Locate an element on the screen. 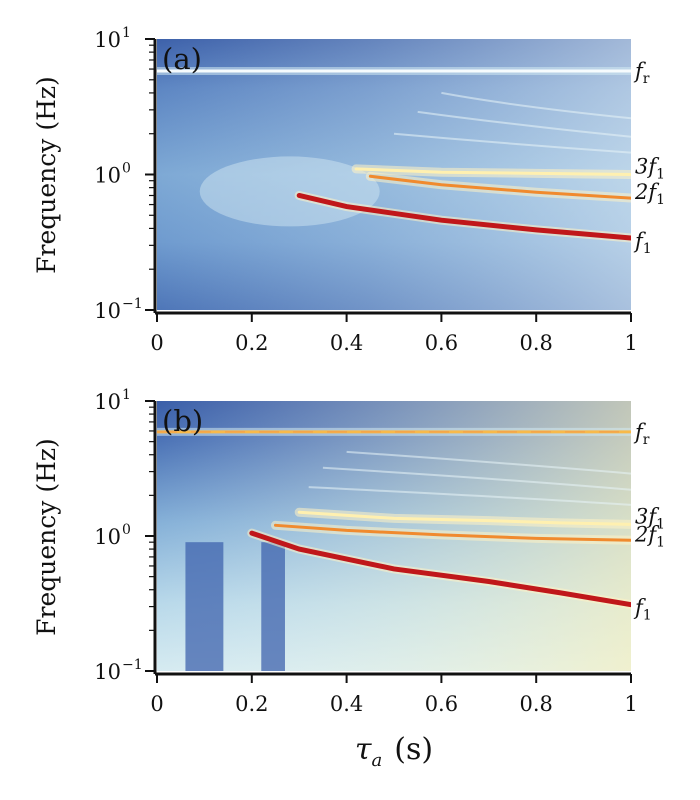  heatmap-content is located at coordinates (394, 155).